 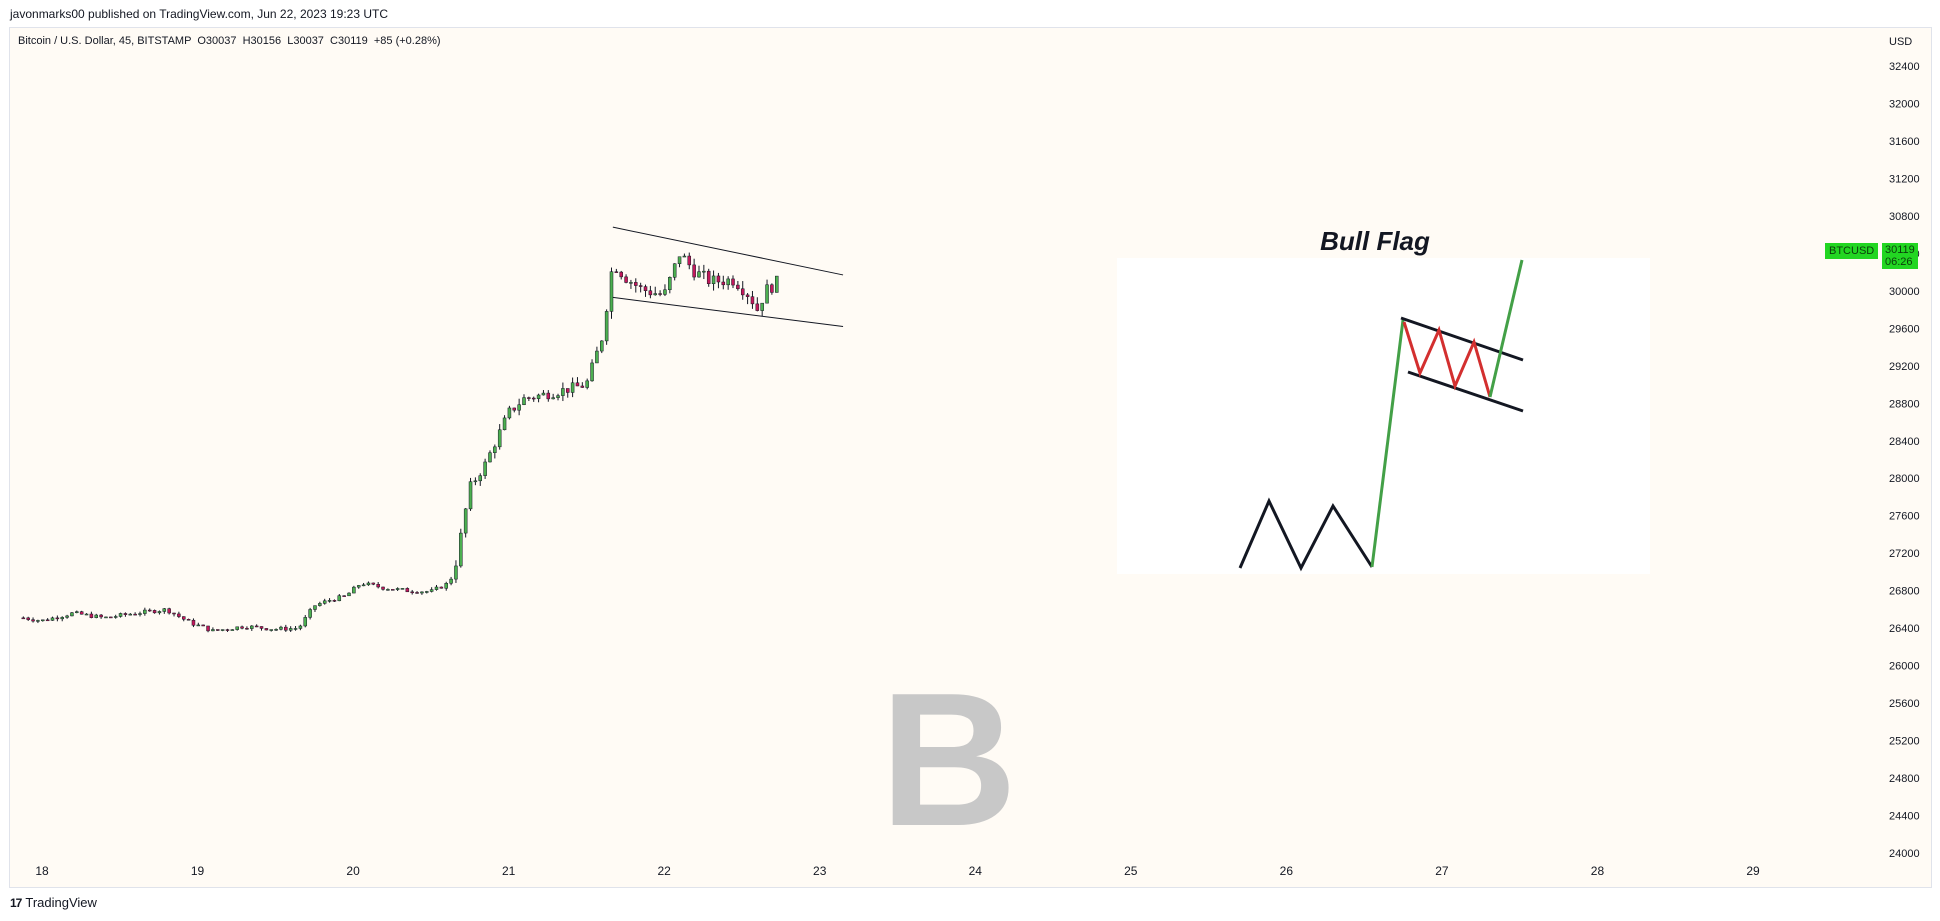 I want to click on flag-upper-line, so click(x=1462, y=339).